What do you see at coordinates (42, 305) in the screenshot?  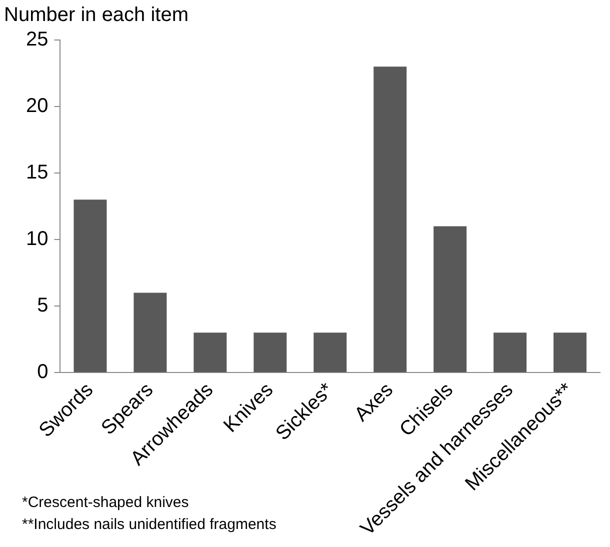 I see `y-tick-label: 5` at bounding box center [42, 305].